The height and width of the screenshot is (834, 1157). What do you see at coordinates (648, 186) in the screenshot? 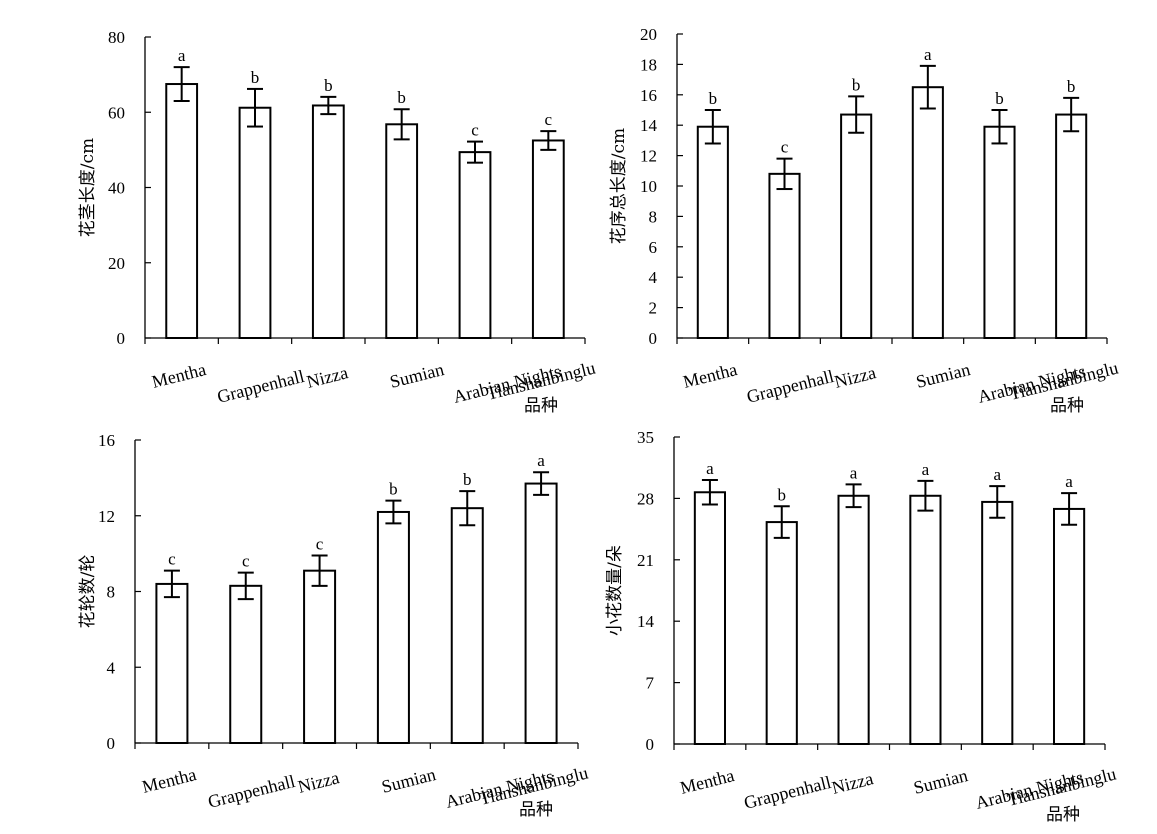
I see `y-tick-label: 10` at bounding box center [648, 186].